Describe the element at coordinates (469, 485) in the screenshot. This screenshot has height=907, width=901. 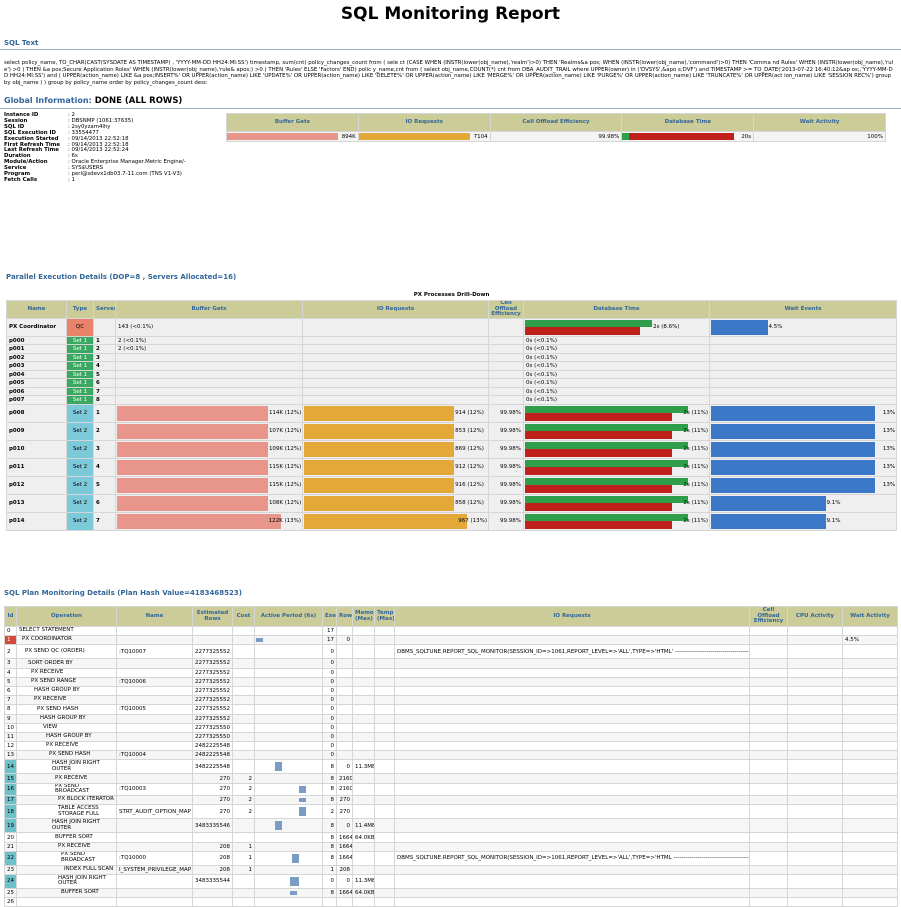
I see `value-label: 916 (12%)` at that location.